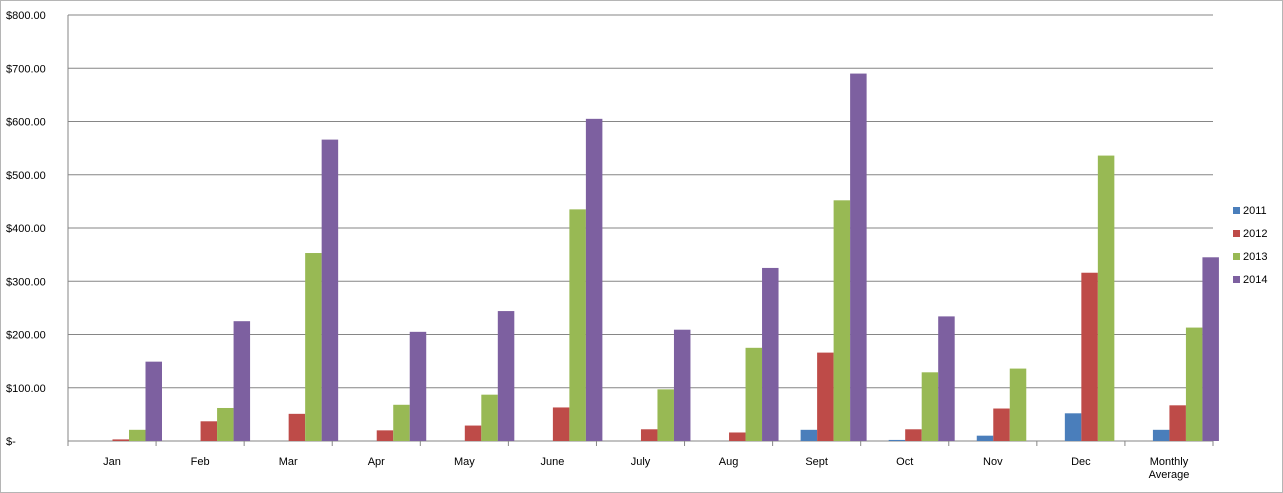  Describe the element at coordinates (641, 462) in the screenshot. I see `x-tick-label-6: July` at that location.